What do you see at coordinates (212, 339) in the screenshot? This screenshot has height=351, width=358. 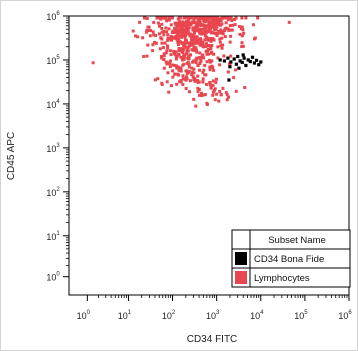 I see `x-axis-title: CD34 FITC` at bounding box center [212, 339].